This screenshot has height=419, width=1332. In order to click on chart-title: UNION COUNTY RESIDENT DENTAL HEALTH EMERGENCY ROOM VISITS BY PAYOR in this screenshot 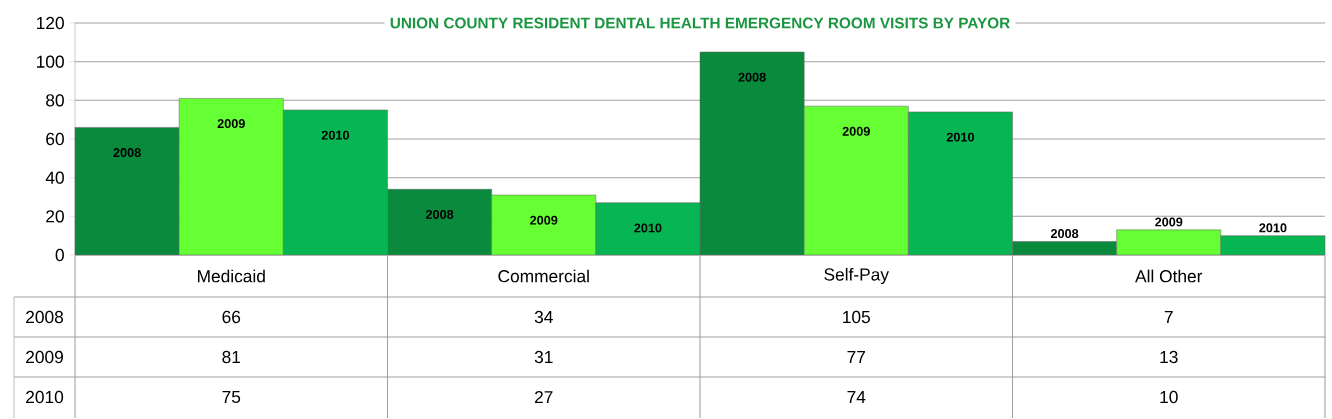, I will do `click(700, 23)`.